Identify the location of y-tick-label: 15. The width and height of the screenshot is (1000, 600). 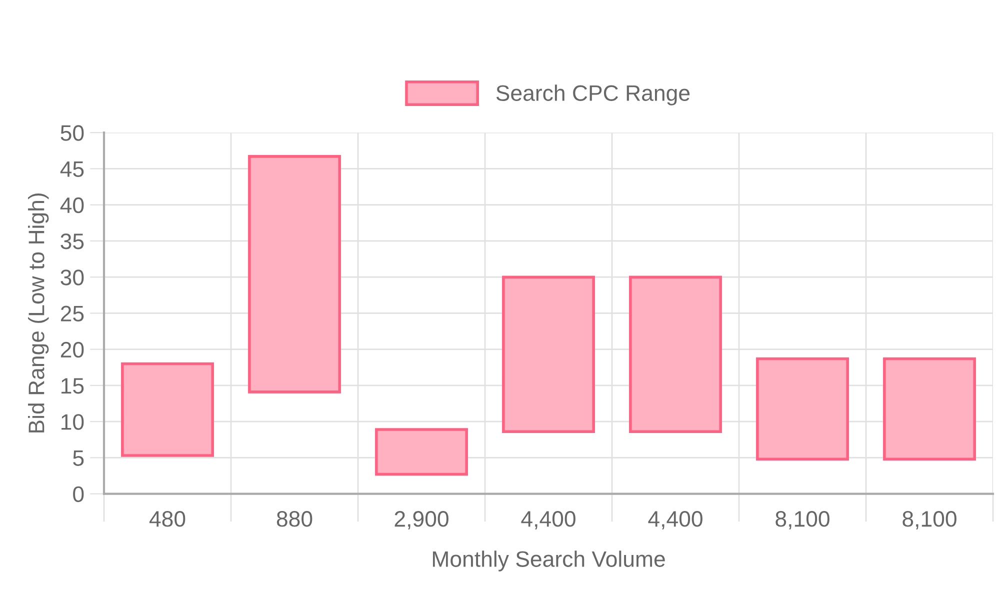
(73, 386).